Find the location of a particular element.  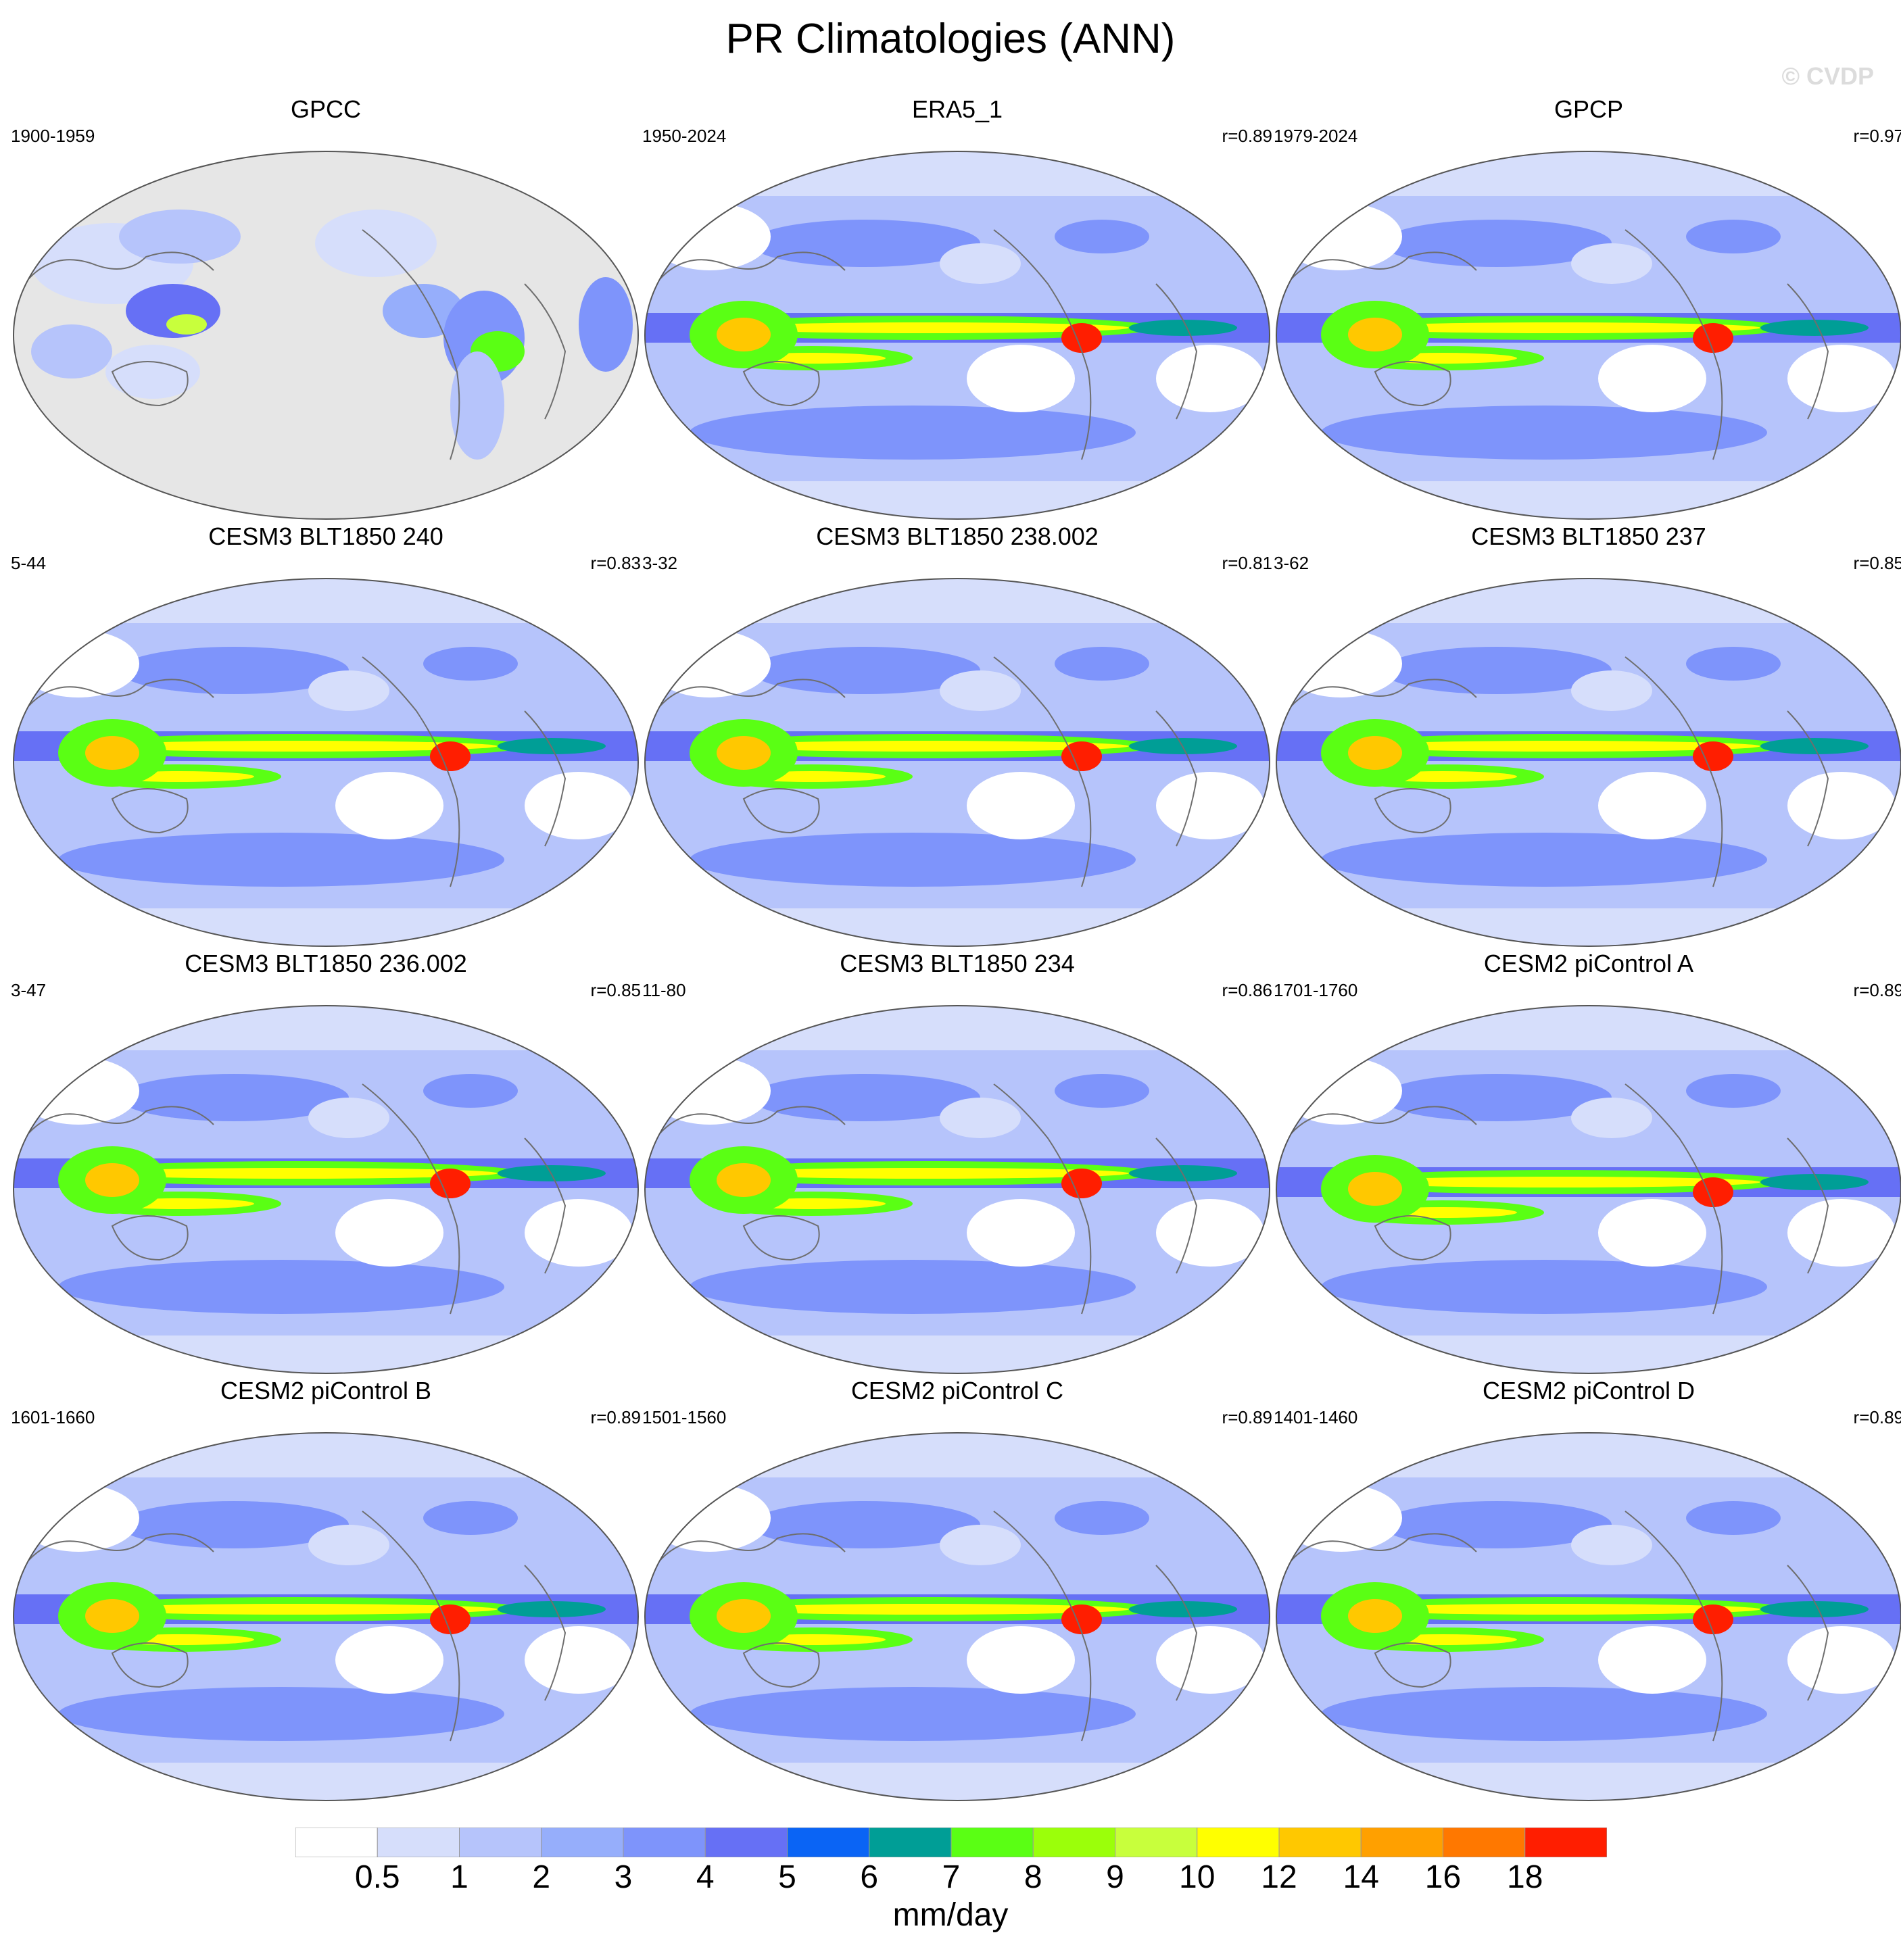

watermark: © CVDP is located at coordinates (1827, 76).